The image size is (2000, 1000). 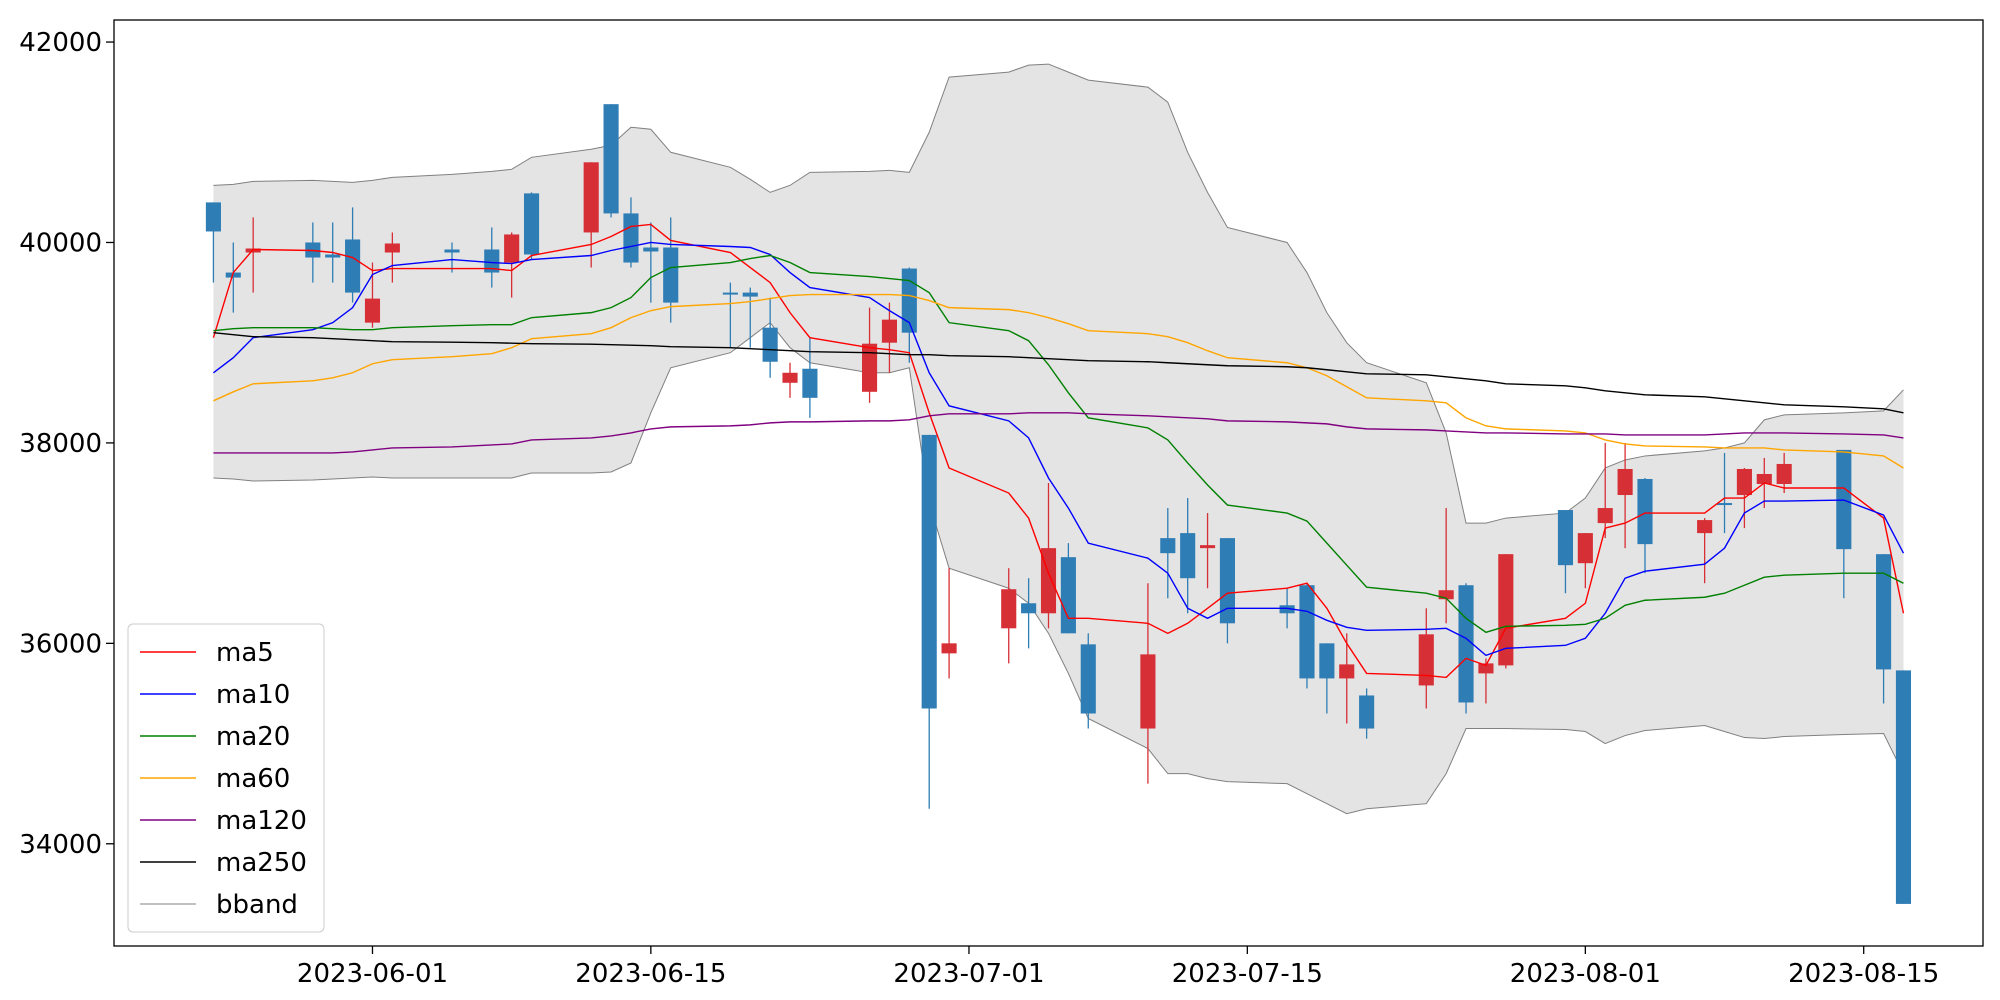 I want to click on x-tick-label: 2023-06-01, so click(x=372, y=974).